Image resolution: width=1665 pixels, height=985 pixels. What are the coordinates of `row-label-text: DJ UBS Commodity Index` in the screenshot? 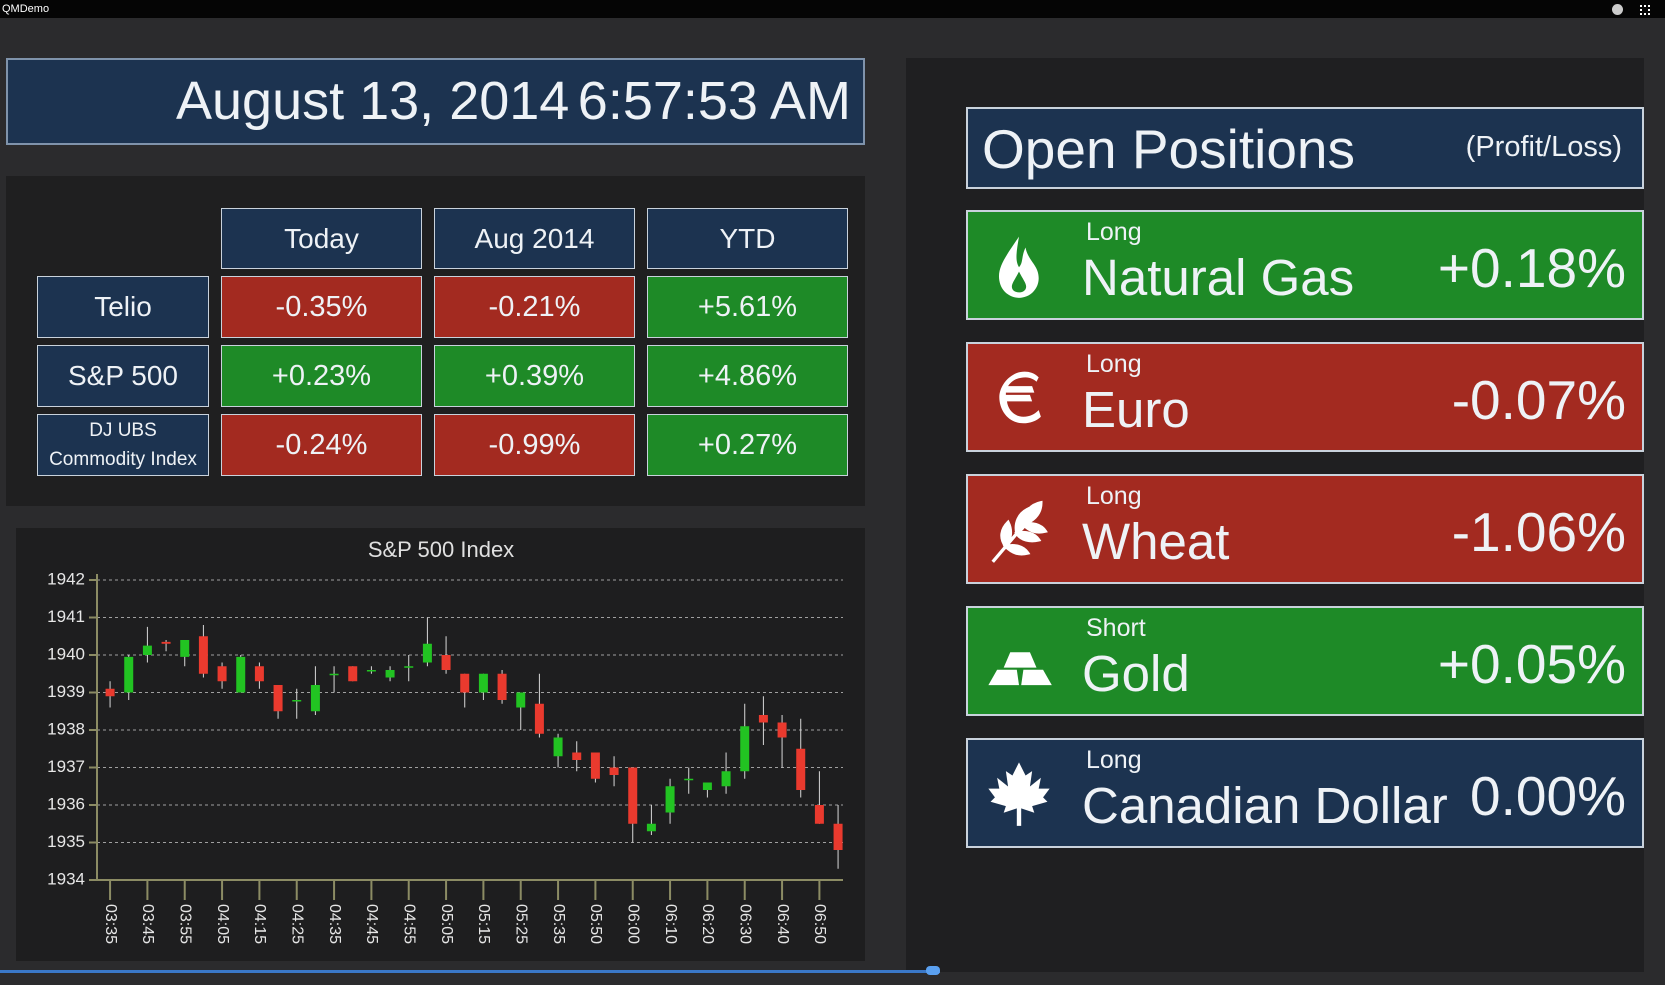 It's located at (123, 444).